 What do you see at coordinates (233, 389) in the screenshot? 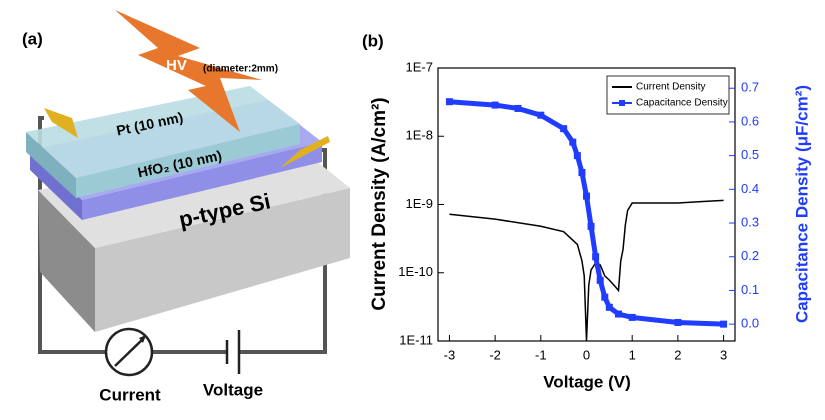
I see `voltage-label: Voltage` at bounding box center [233, 389].